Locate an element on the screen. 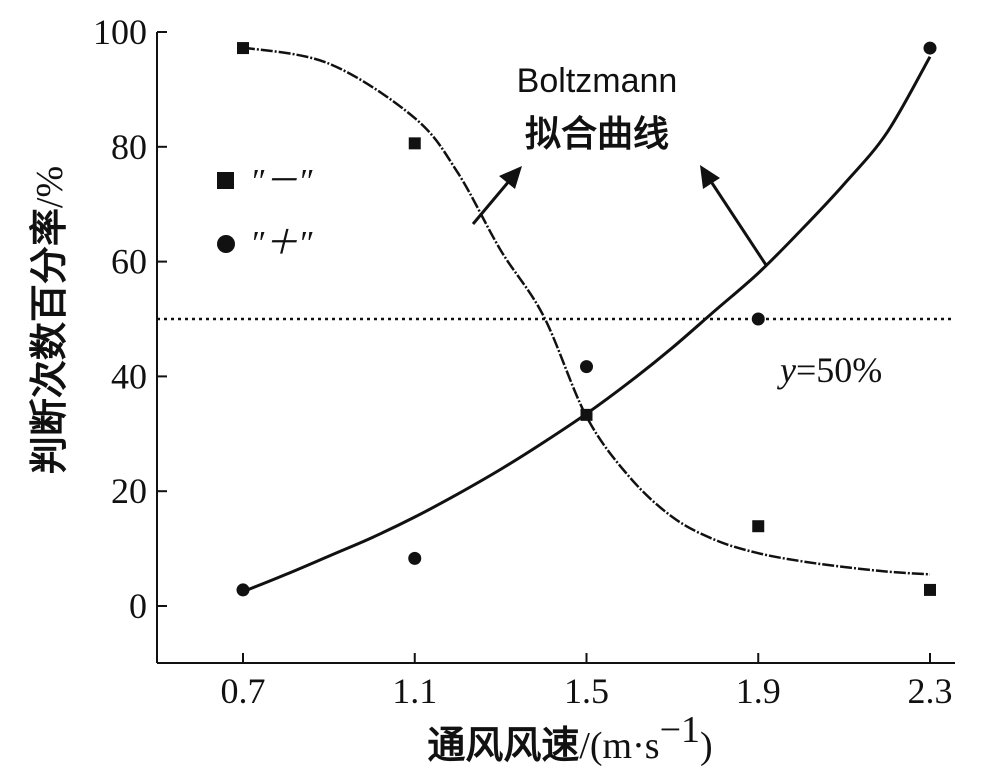 This screenshot has width=1000, height=774. legend-label-minus: ″－″ is located at coordinates (281, 181).